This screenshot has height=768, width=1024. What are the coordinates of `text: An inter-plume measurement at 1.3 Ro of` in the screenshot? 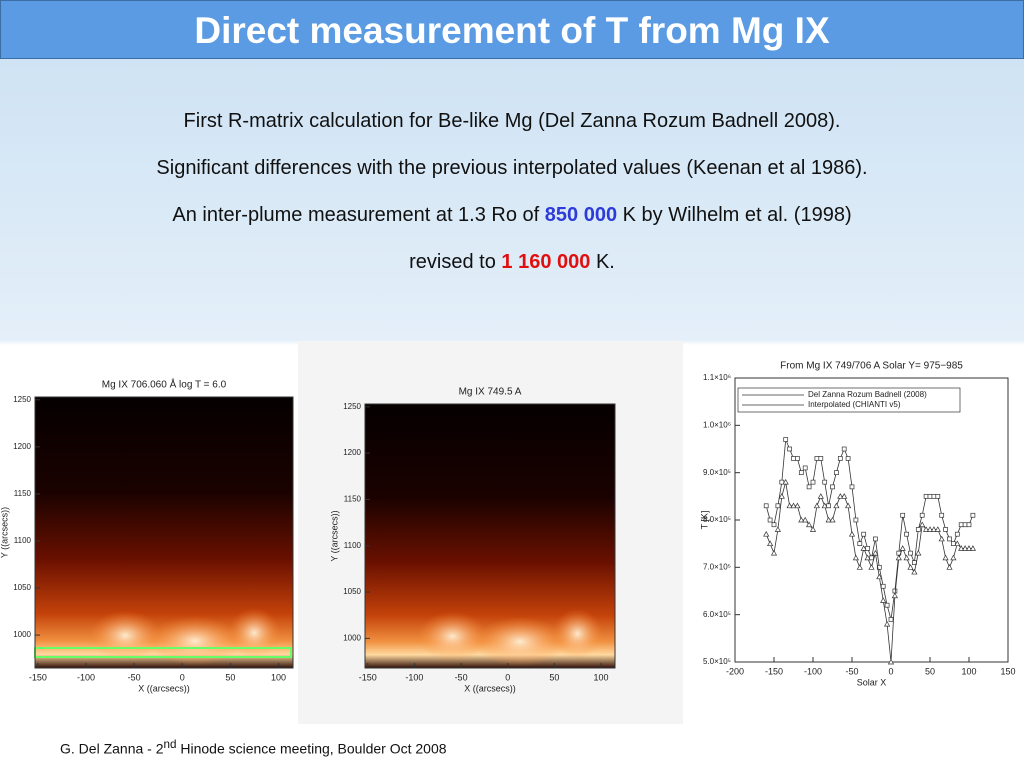 It's located at (358, 215).